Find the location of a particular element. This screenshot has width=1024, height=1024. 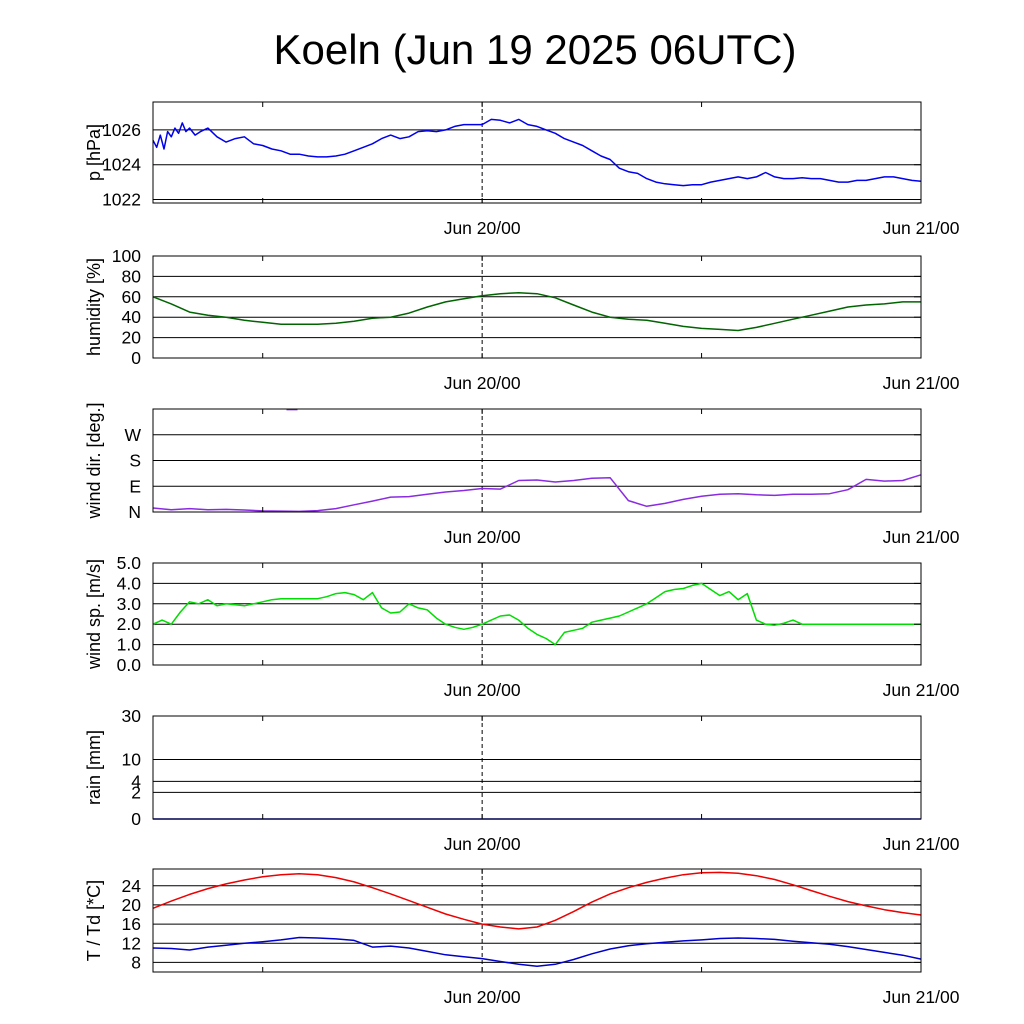

y-tick-label: E is located at coordinates (135, 486).